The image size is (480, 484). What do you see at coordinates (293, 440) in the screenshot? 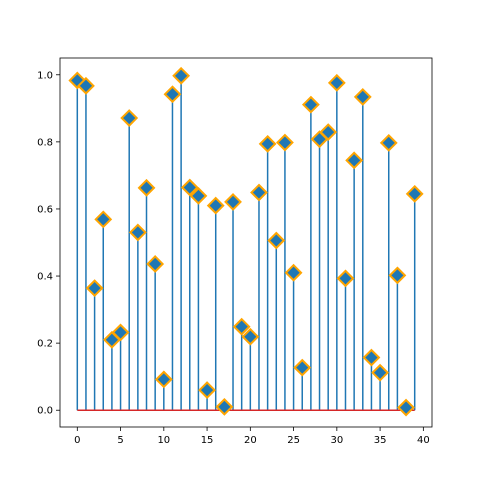
I see `x-tick-label: 25` at bounding box center [293, 440].